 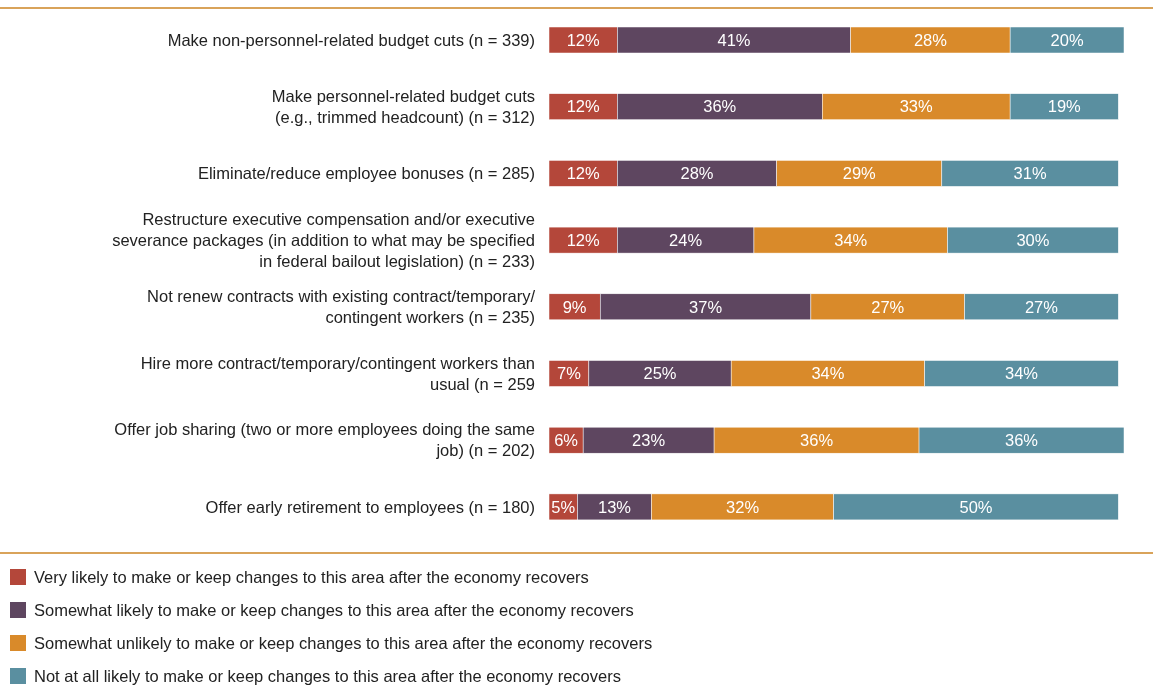 What do you see at coordinates (574, 306) in the screenshot?
I see `data-label: 9%` at bounding box center [574, 306].